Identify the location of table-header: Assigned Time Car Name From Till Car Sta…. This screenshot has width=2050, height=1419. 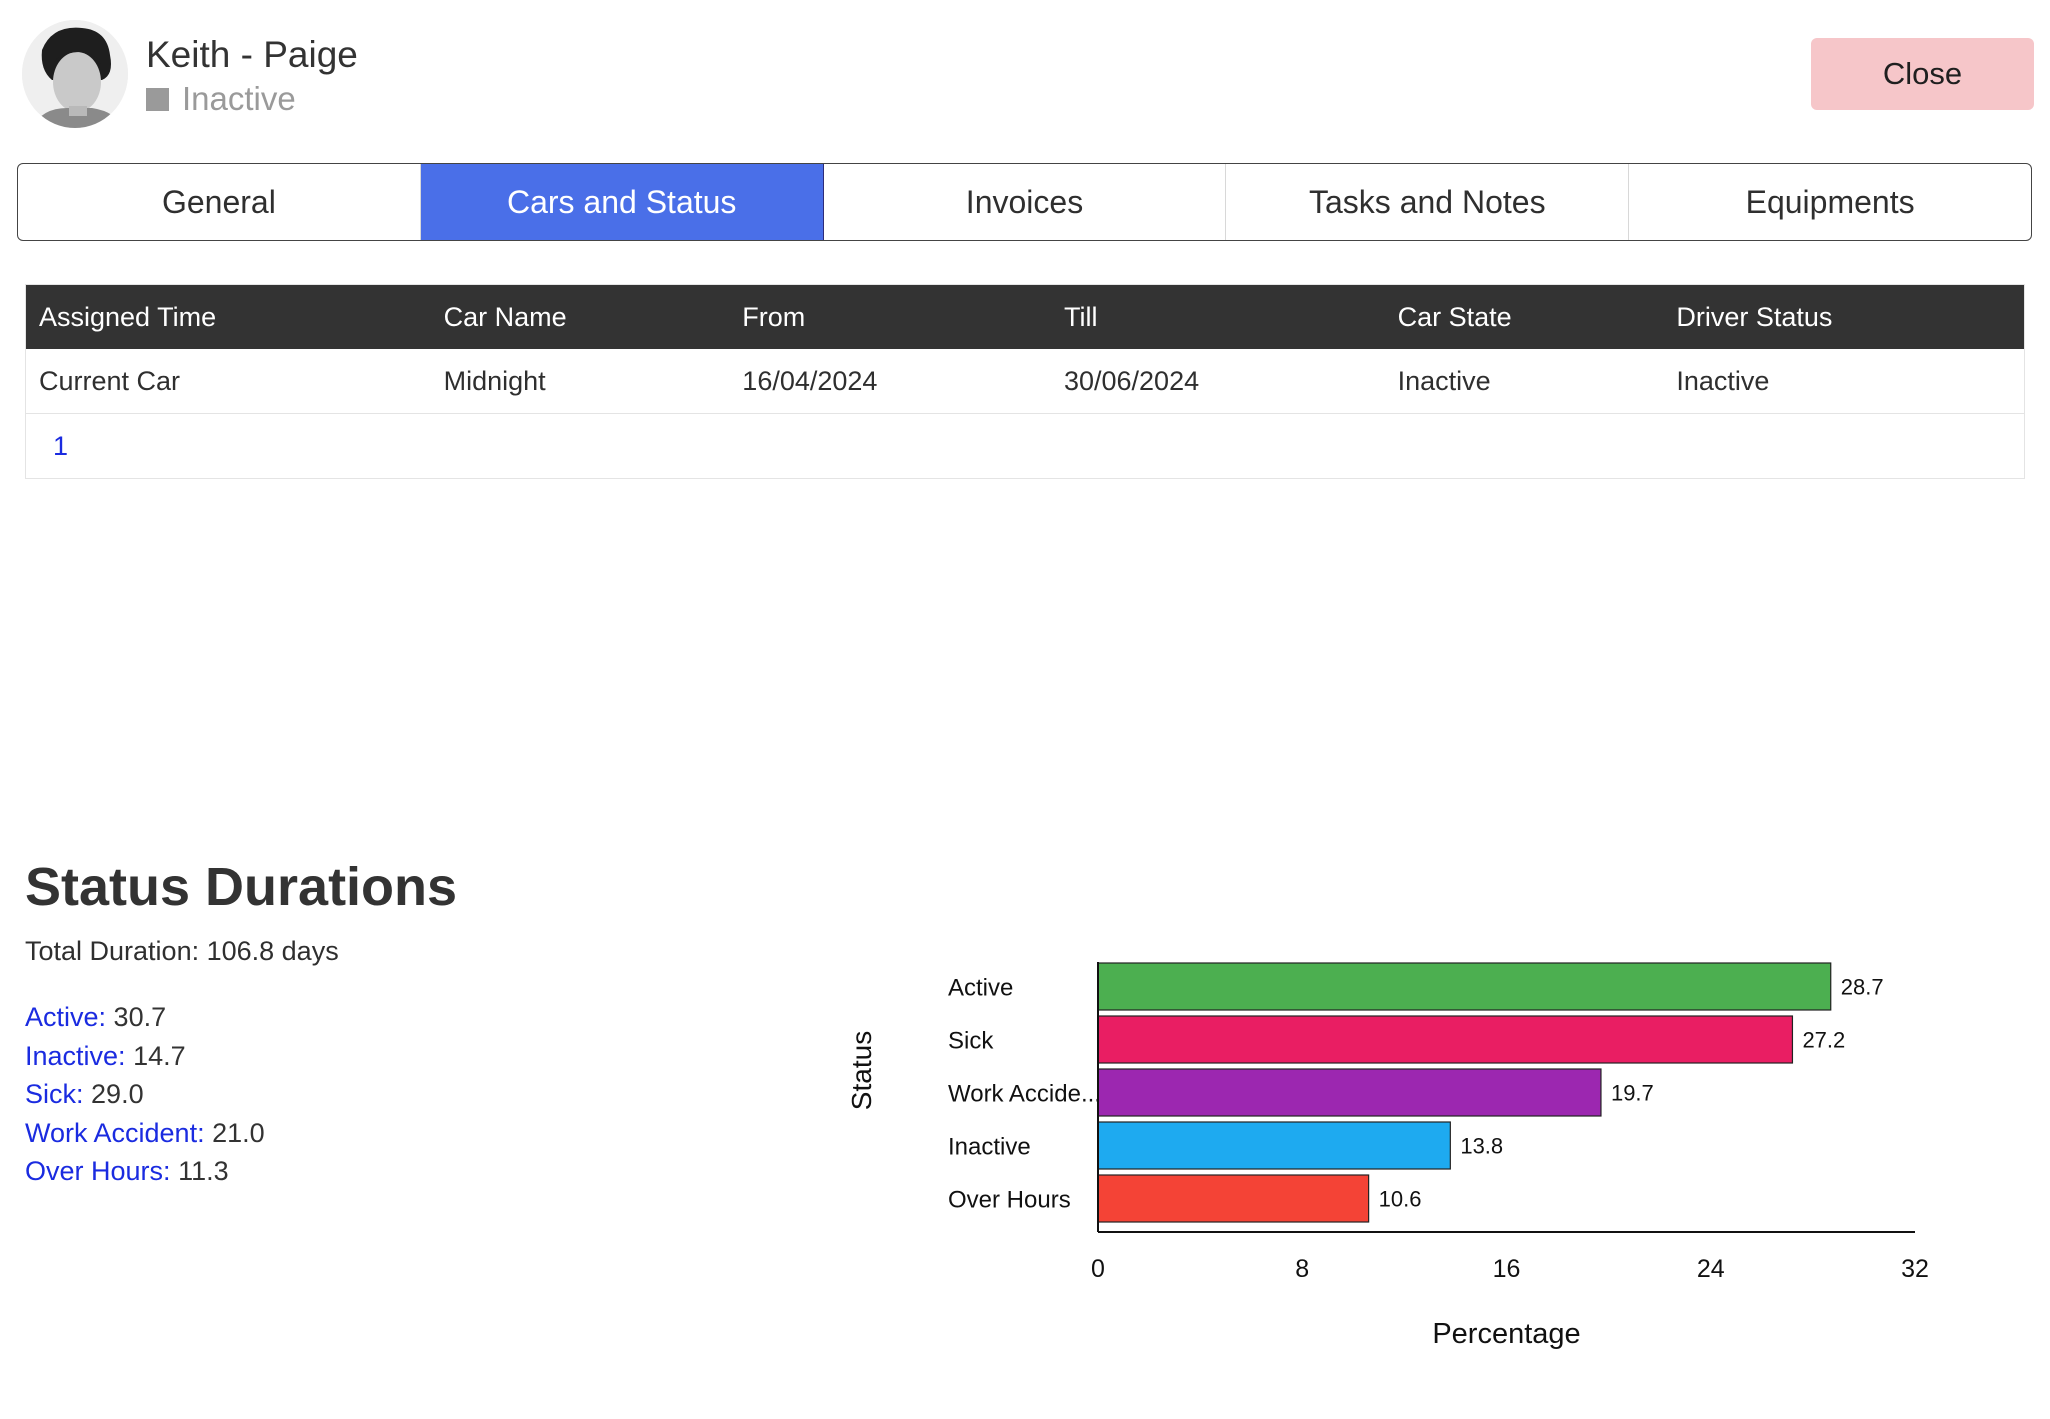
(1025, 317).